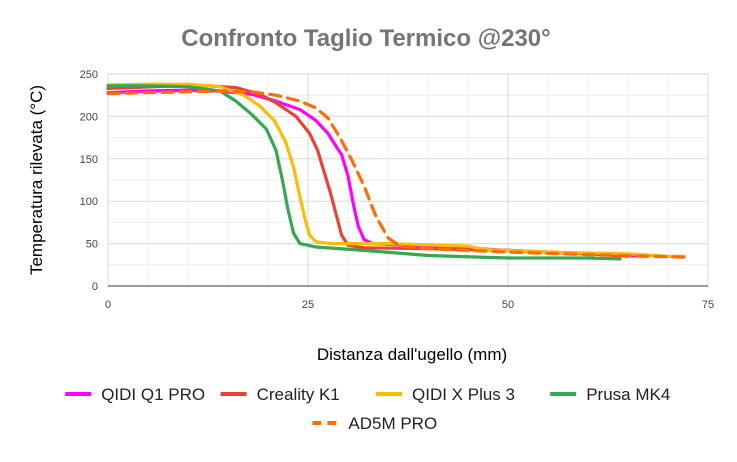 This screenshot has height=462, width=737. Describe the element at coordinates (89, 160) in the screenshot. I see `y-tick-label: 150` at that location.